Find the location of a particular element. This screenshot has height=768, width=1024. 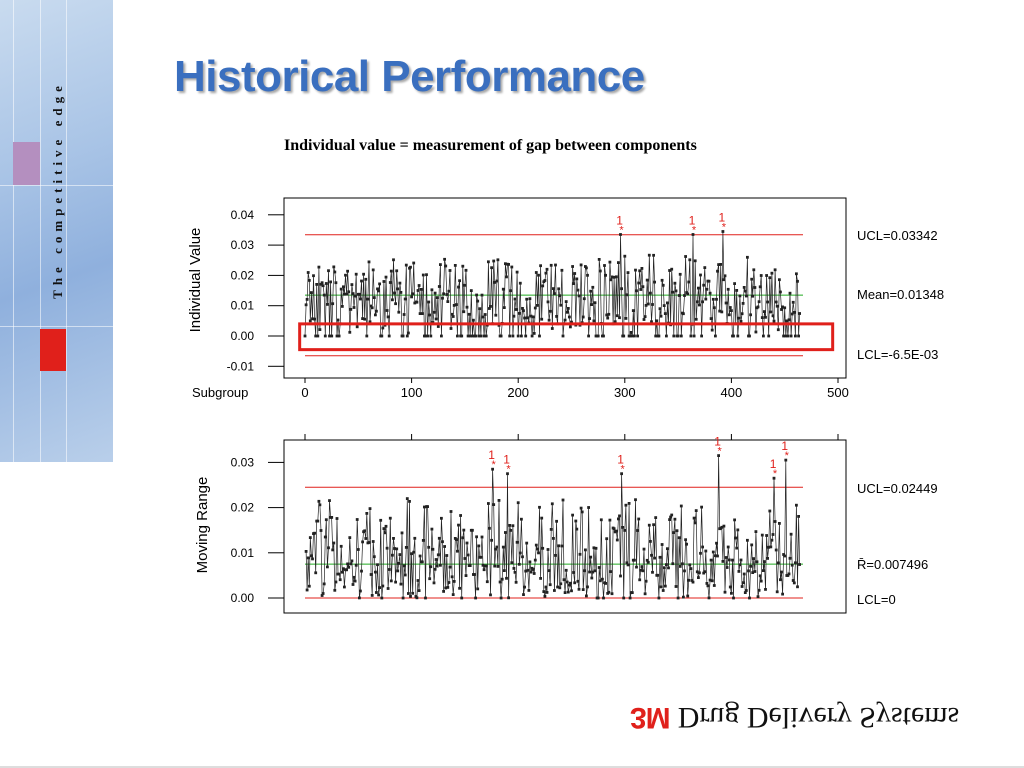

y-tick-label-individual: 0.04 is located at coordinates (243, 215).